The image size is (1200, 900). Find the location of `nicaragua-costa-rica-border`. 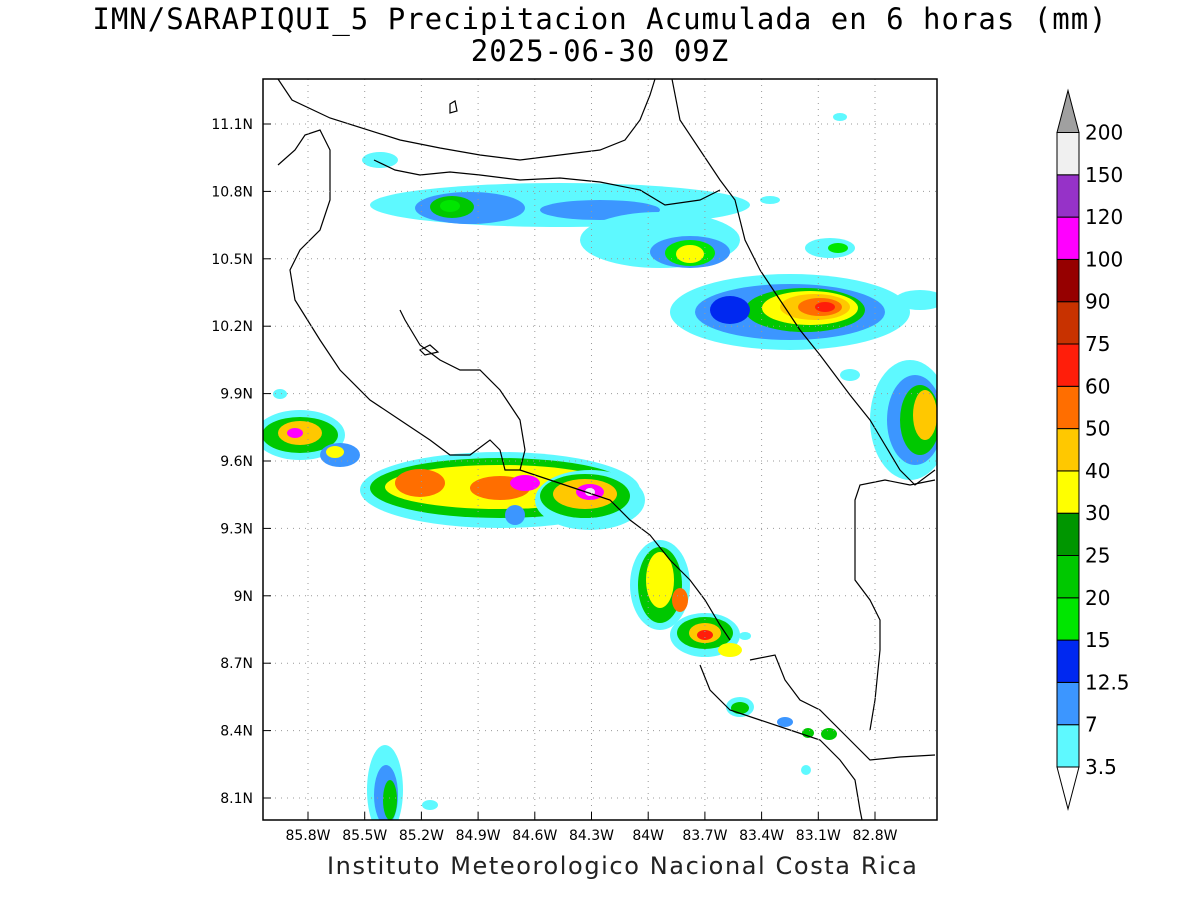

nicaragua-costa-rica-border is located at coordinates (547, 182).